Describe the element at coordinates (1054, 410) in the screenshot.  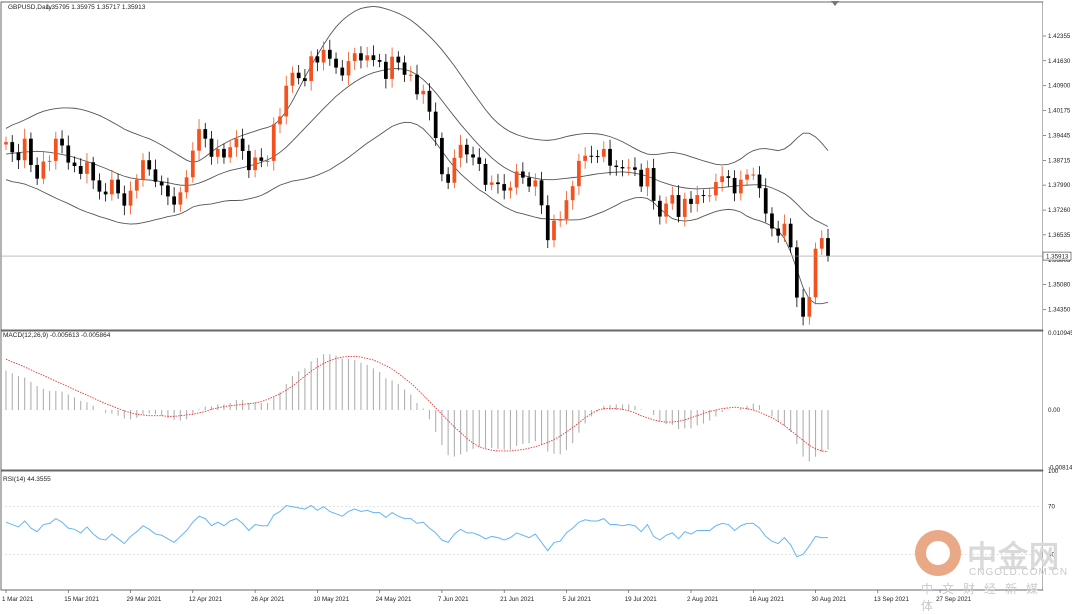
I see `macd-tick-label: 0.00` at that location.